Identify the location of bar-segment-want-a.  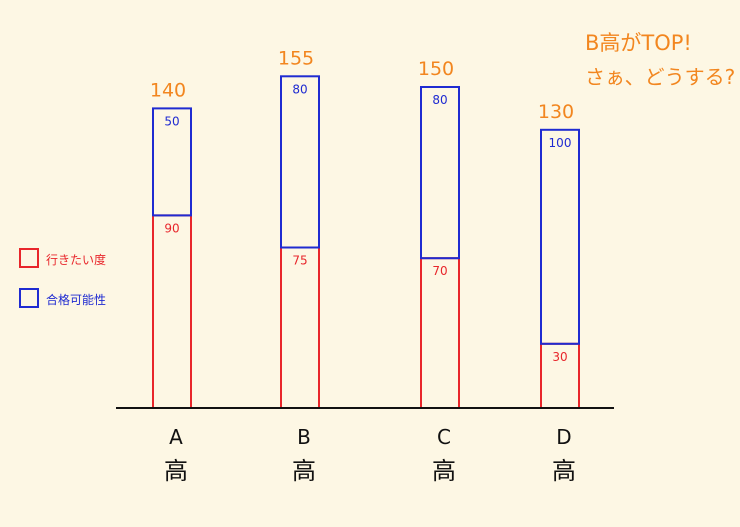
(172, 311).